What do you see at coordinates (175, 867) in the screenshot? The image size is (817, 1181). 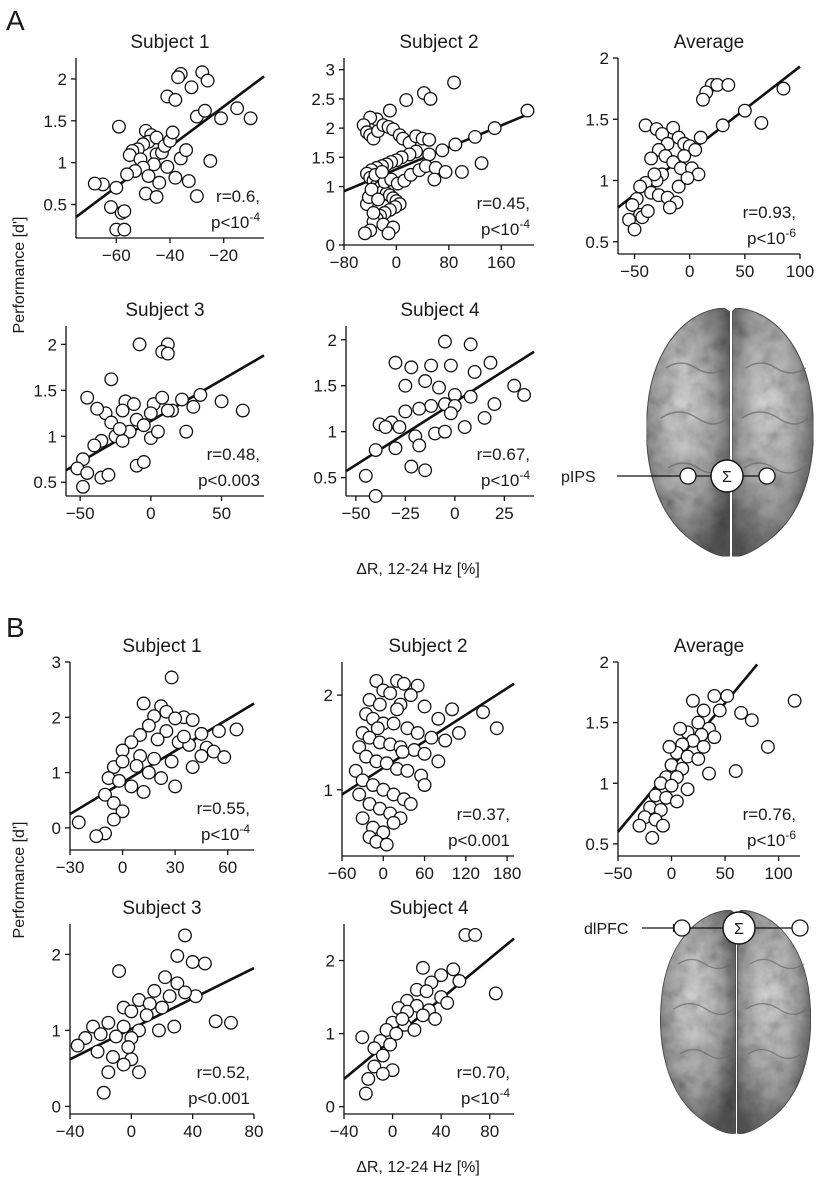 I see `x-tick-label: 30` at bounding box center [175, 867].